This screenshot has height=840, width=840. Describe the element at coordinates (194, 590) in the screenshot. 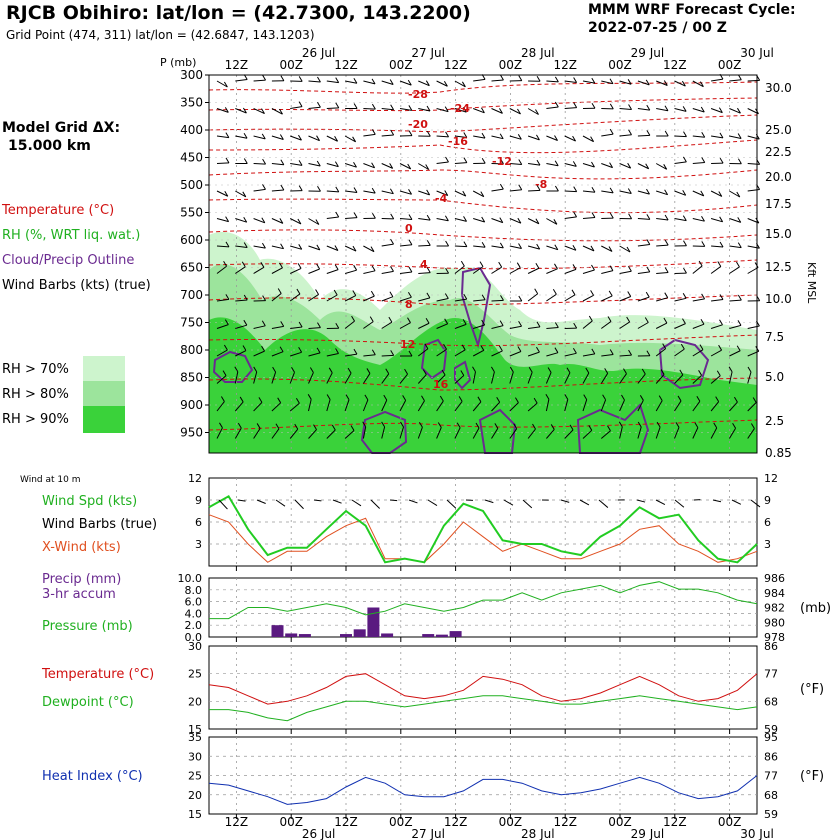

I see `precip-ytick: 8.0` at that location.